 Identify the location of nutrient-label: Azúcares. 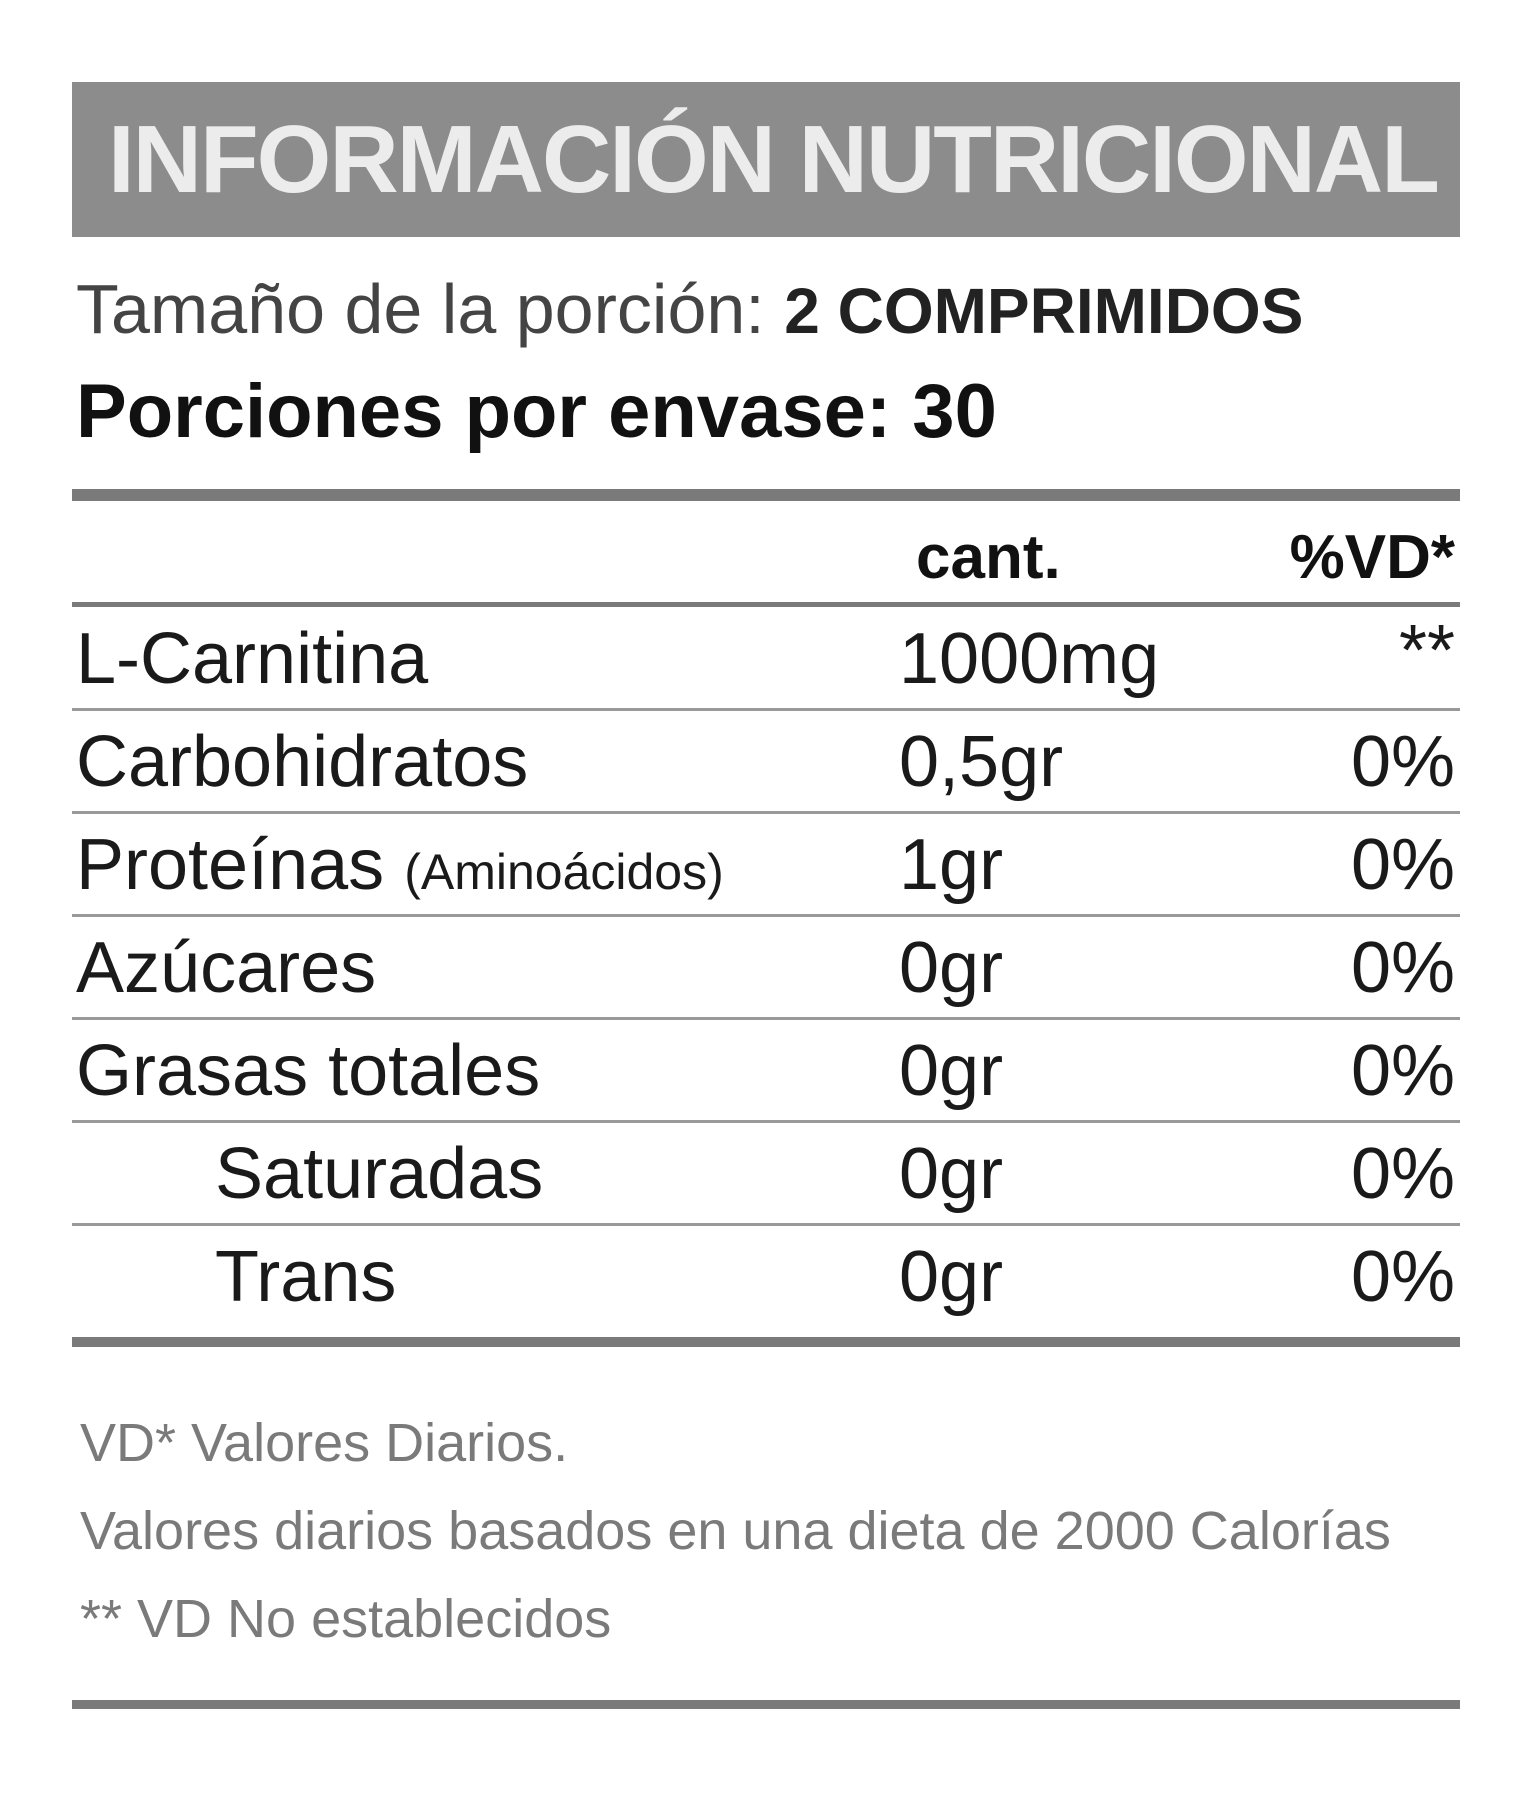
(226, 968).